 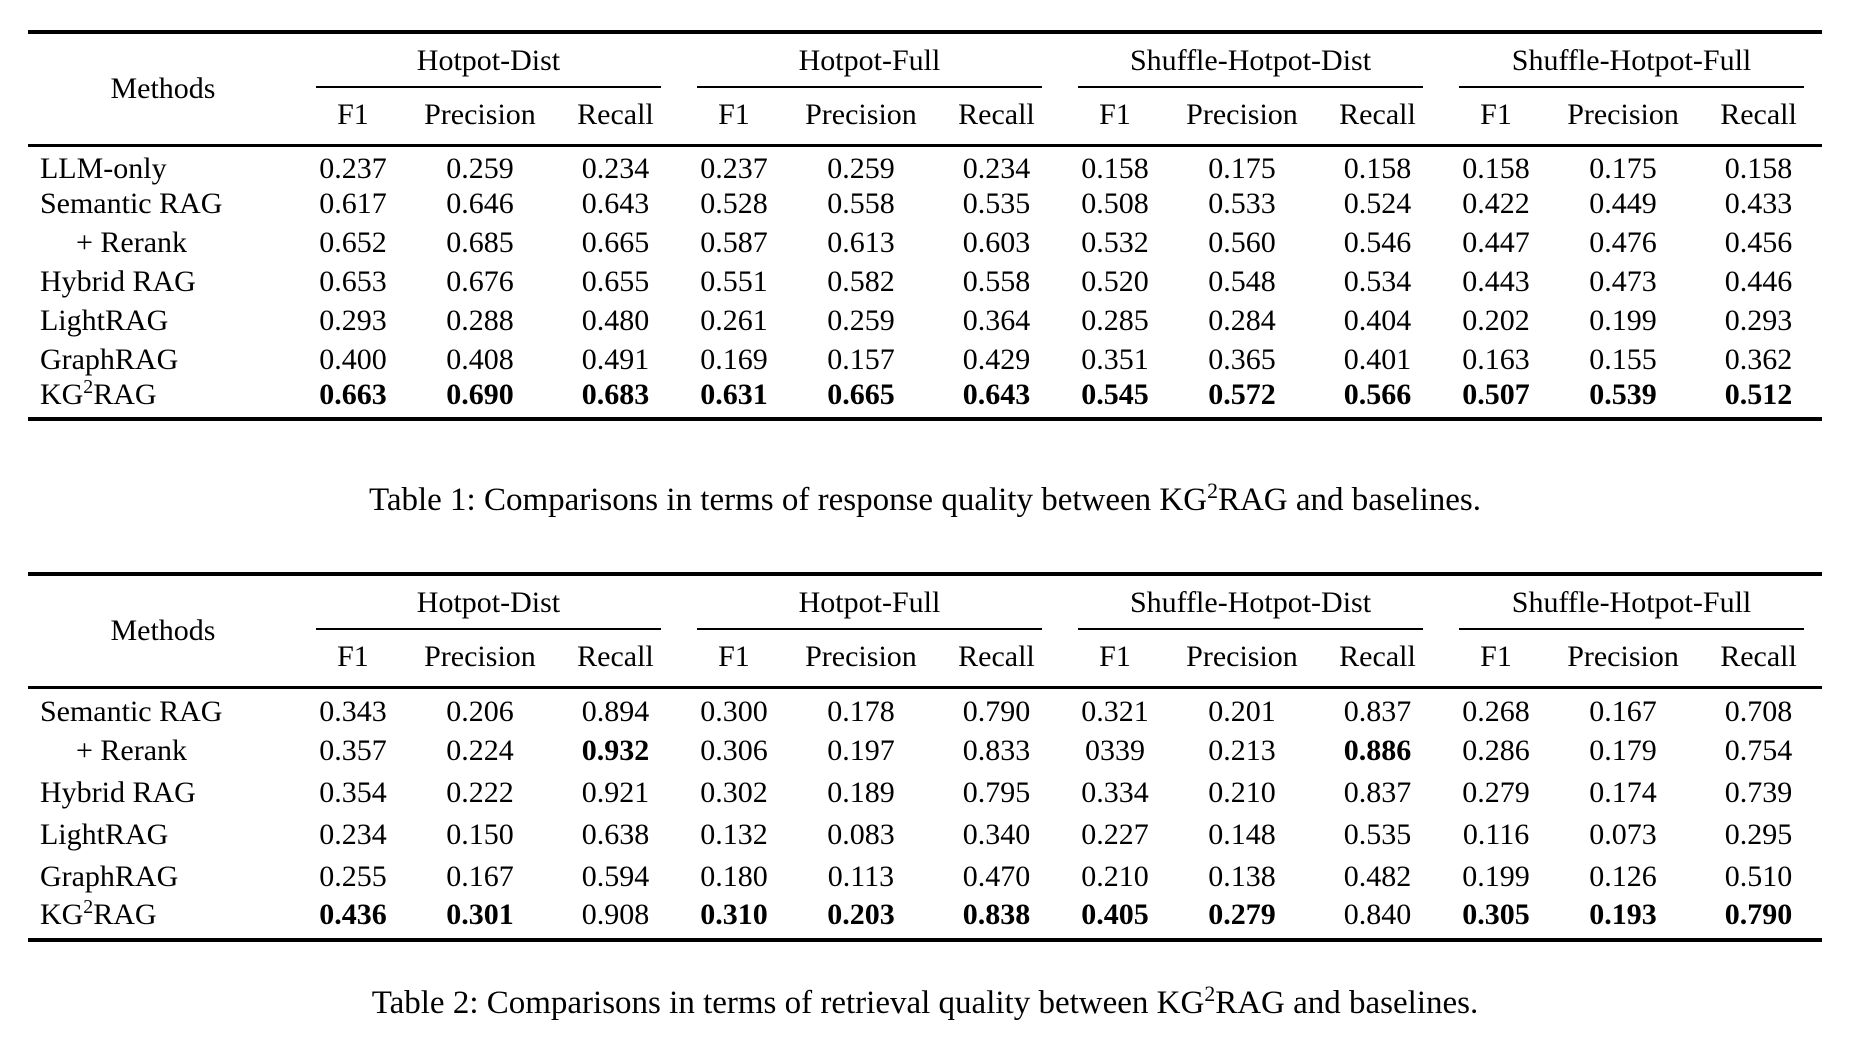 What do you see at coordinates (117, 281) in the screenshot?
I see `method-name-text: Hybrid RAG` at bounding box center [117, 281].